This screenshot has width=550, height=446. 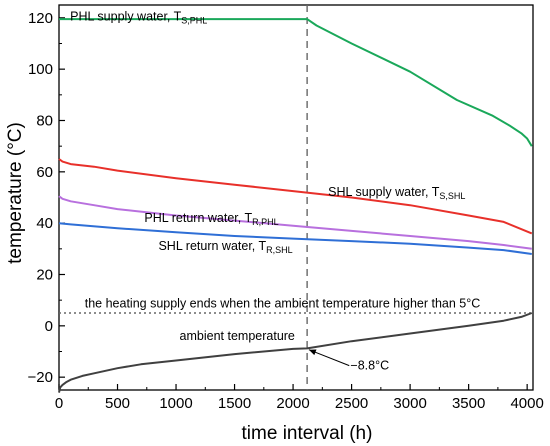 I want to click on x-tick-label: 0, so click(x=59, y=403).